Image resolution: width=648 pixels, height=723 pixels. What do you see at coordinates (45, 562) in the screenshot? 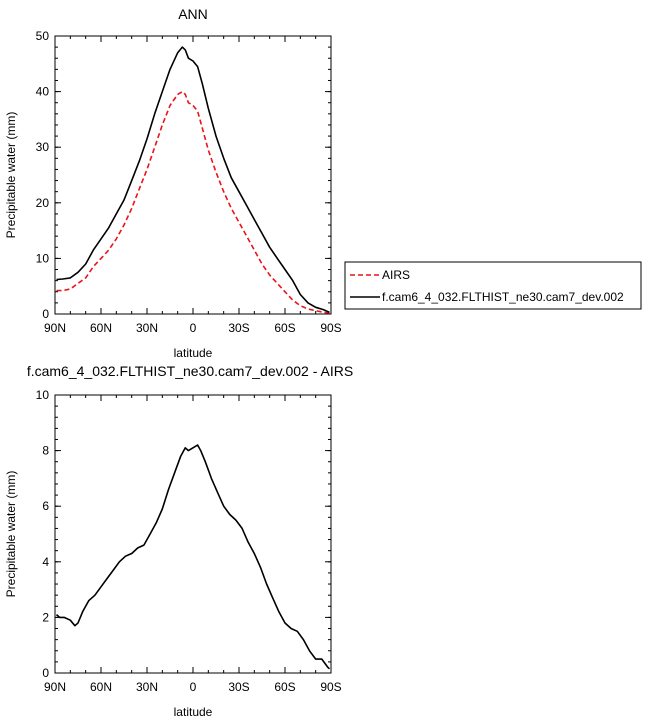
I see `y-tick-label: 4` at bounding box center [45, 562].